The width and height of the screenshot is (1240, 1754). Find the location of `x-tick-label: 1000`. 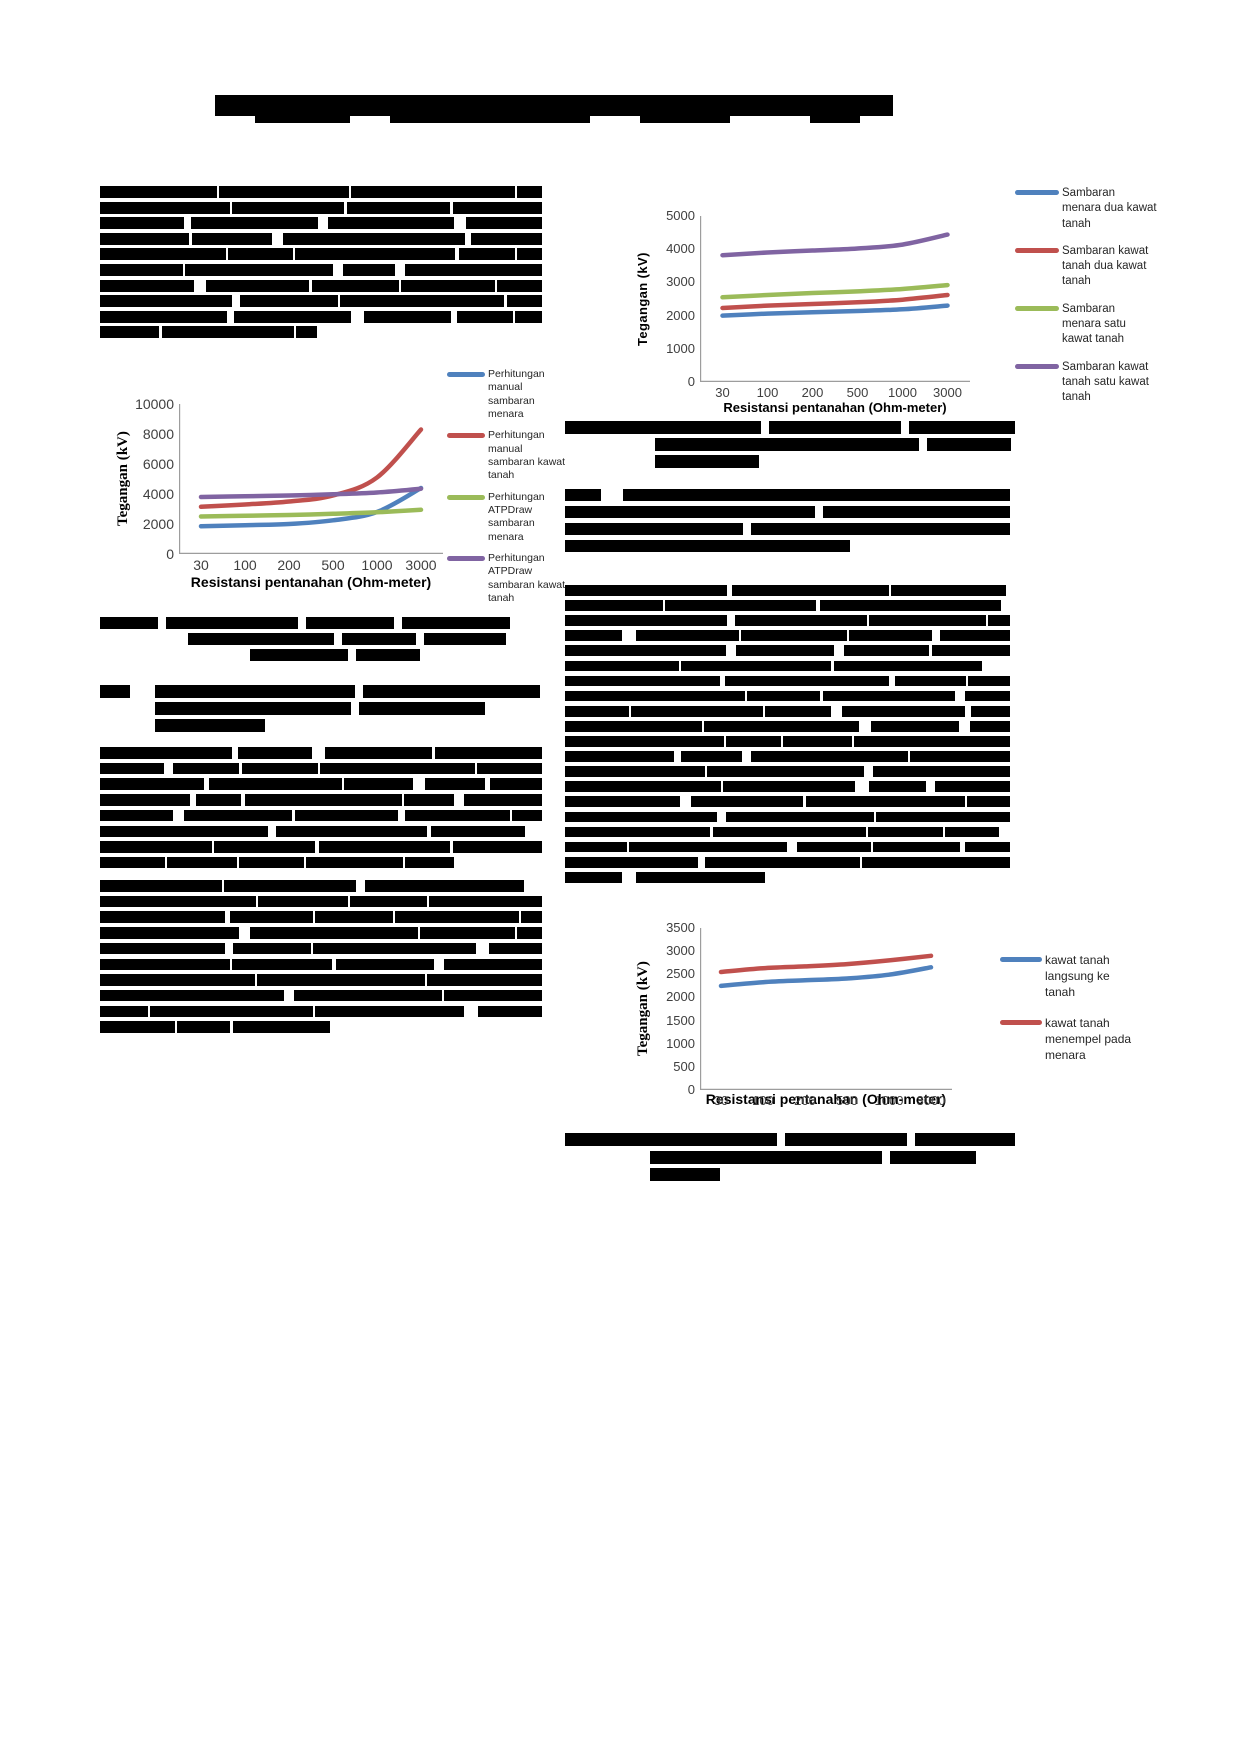

x-tick-label: 1000 is located at coordinates (889, 1100).